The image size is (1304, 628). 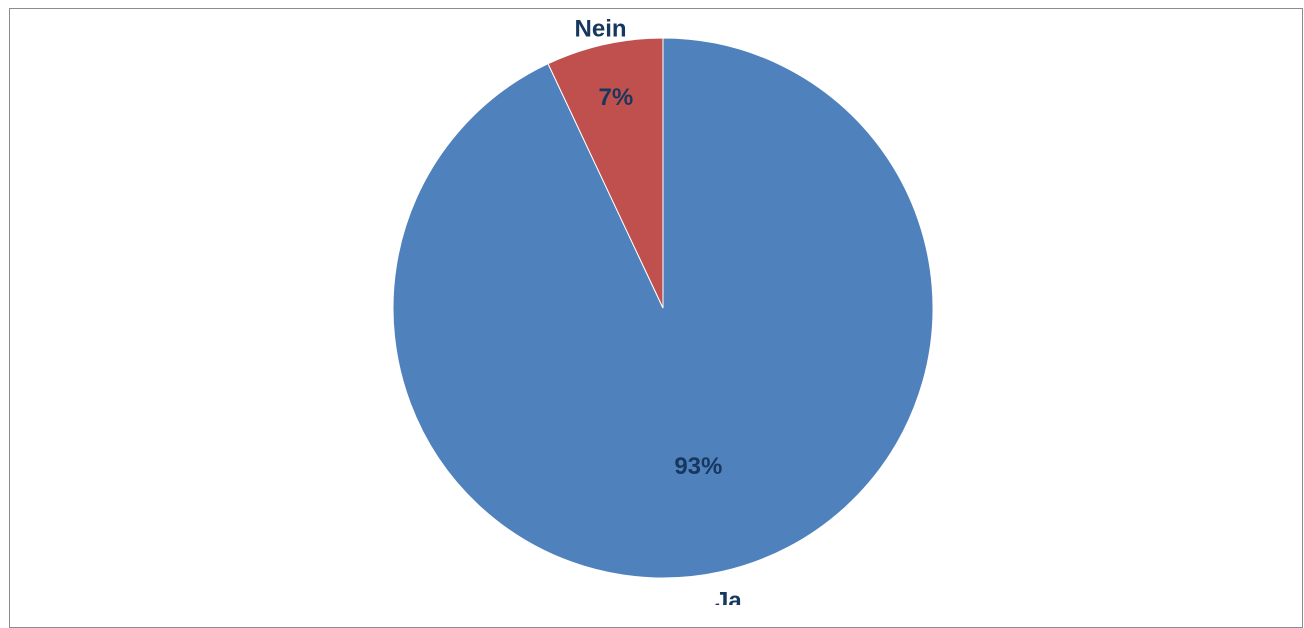 What do you see at coordinates (698, 466) in the screenshot?
I see `slice-value-label-ja: 93%` at bounding box center [698, 466].